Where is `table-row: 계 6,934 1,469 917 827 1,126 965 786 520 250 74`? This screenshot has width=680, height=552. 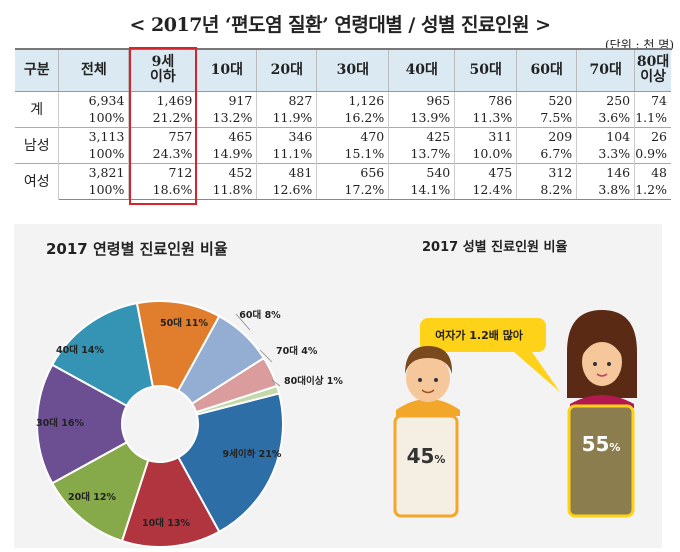 table-row: 계 6,934 1,469 917 827 1,126 965 786 520 250 74 is located at coordinates (343, 109).